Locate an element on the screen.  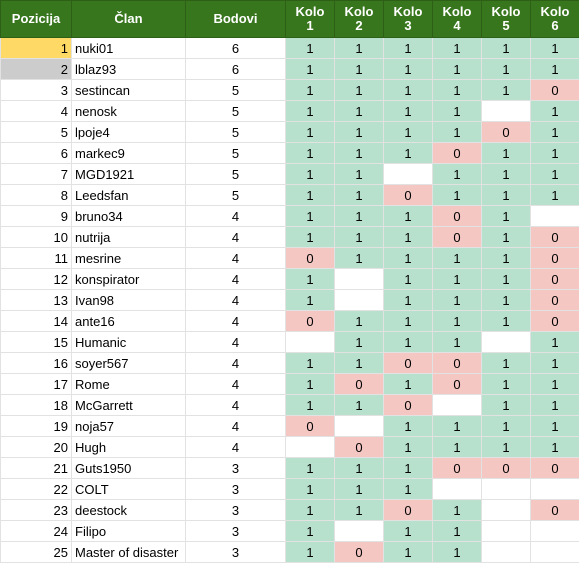
position-cell: 5 is located at coordinates (36, 132).